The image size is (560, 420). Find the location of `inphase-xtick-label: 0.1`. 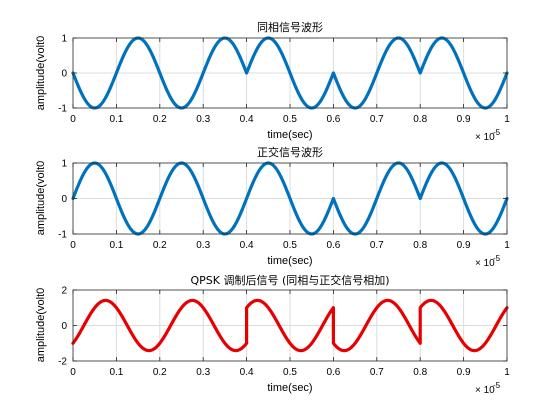

inphase-xtick-label: 0.1 is located at coordinates (116, 119).